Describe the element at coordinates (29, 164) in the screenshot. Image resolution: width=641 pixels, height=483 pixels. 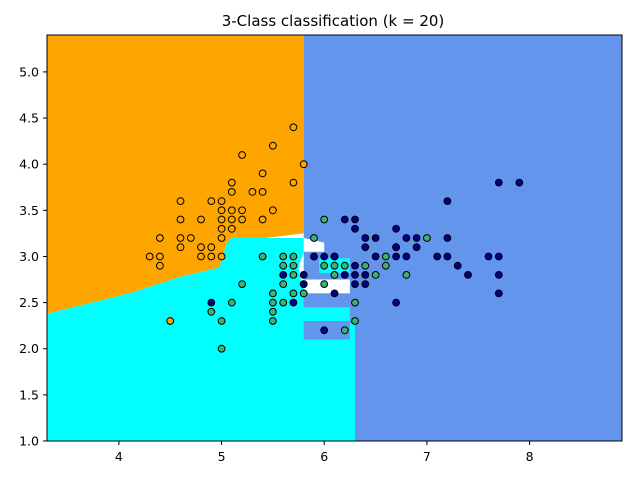
I see `y-tick-label: 4.0` at that location.